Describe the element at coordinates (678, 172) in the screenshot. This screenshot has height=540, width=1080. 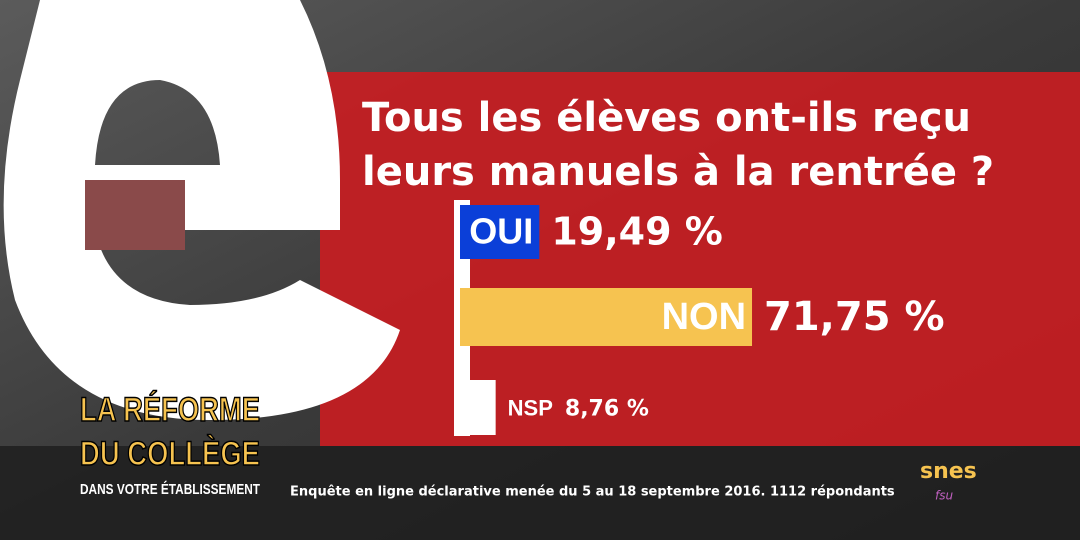
I see `chart-title: leurs manuels à la rentrée ?` at that location.